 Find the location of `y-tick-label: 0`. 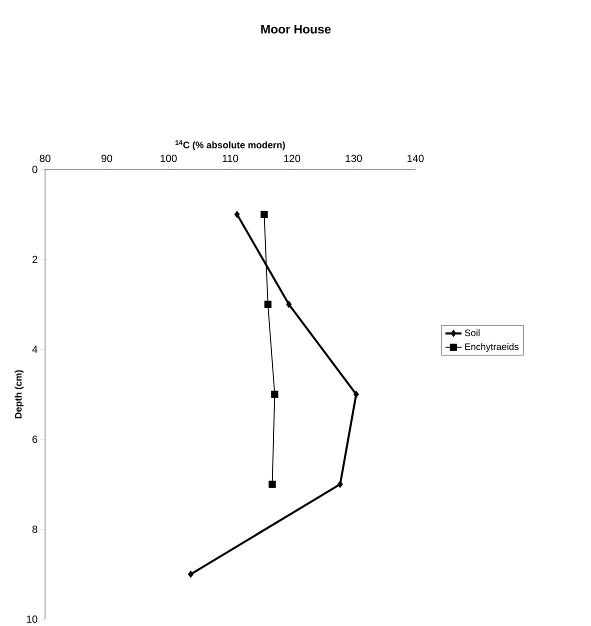

y-tick-label: 0 is located at coordinates (35, 170).